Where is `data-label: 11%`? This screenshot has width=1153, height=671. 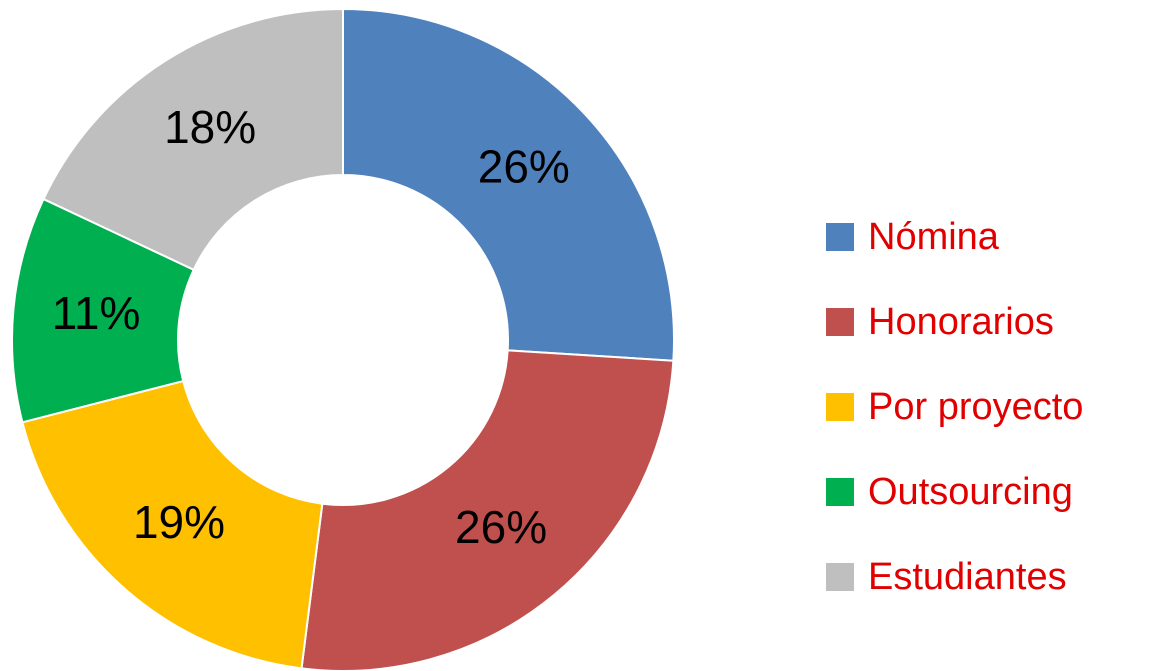
data-label: 11% is located at coordinates (96, 313).